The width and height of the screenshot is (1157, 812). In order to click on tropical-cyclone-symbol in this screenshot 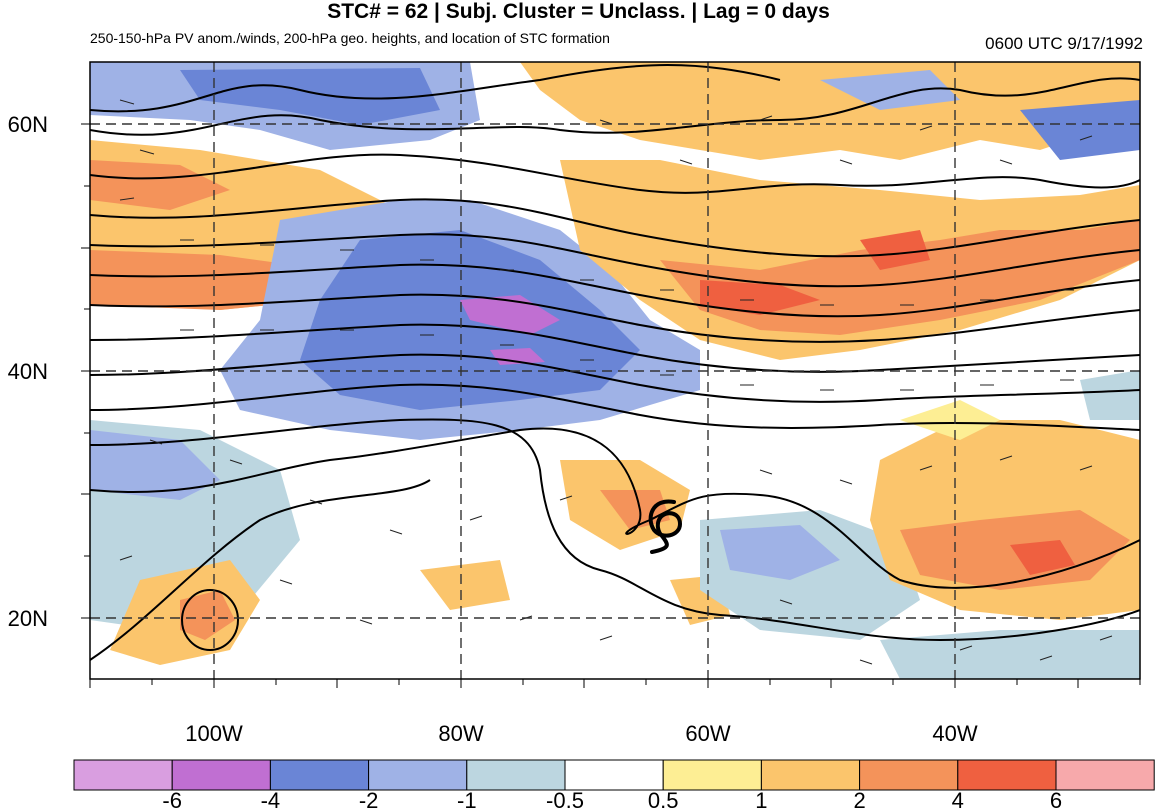, I will do `click(665, 526)`.